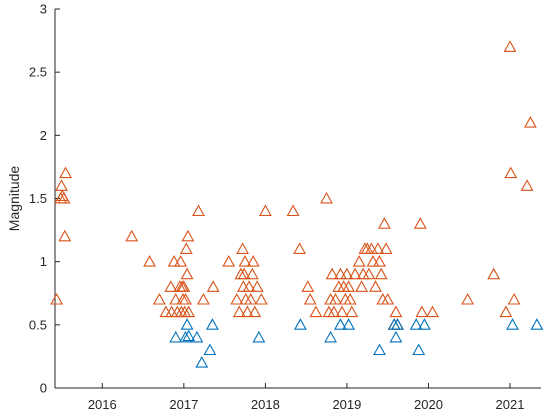 The width and height of the screenshot is (550, 418). I want to click on x-tick-label: 2016, so click(102, 404).